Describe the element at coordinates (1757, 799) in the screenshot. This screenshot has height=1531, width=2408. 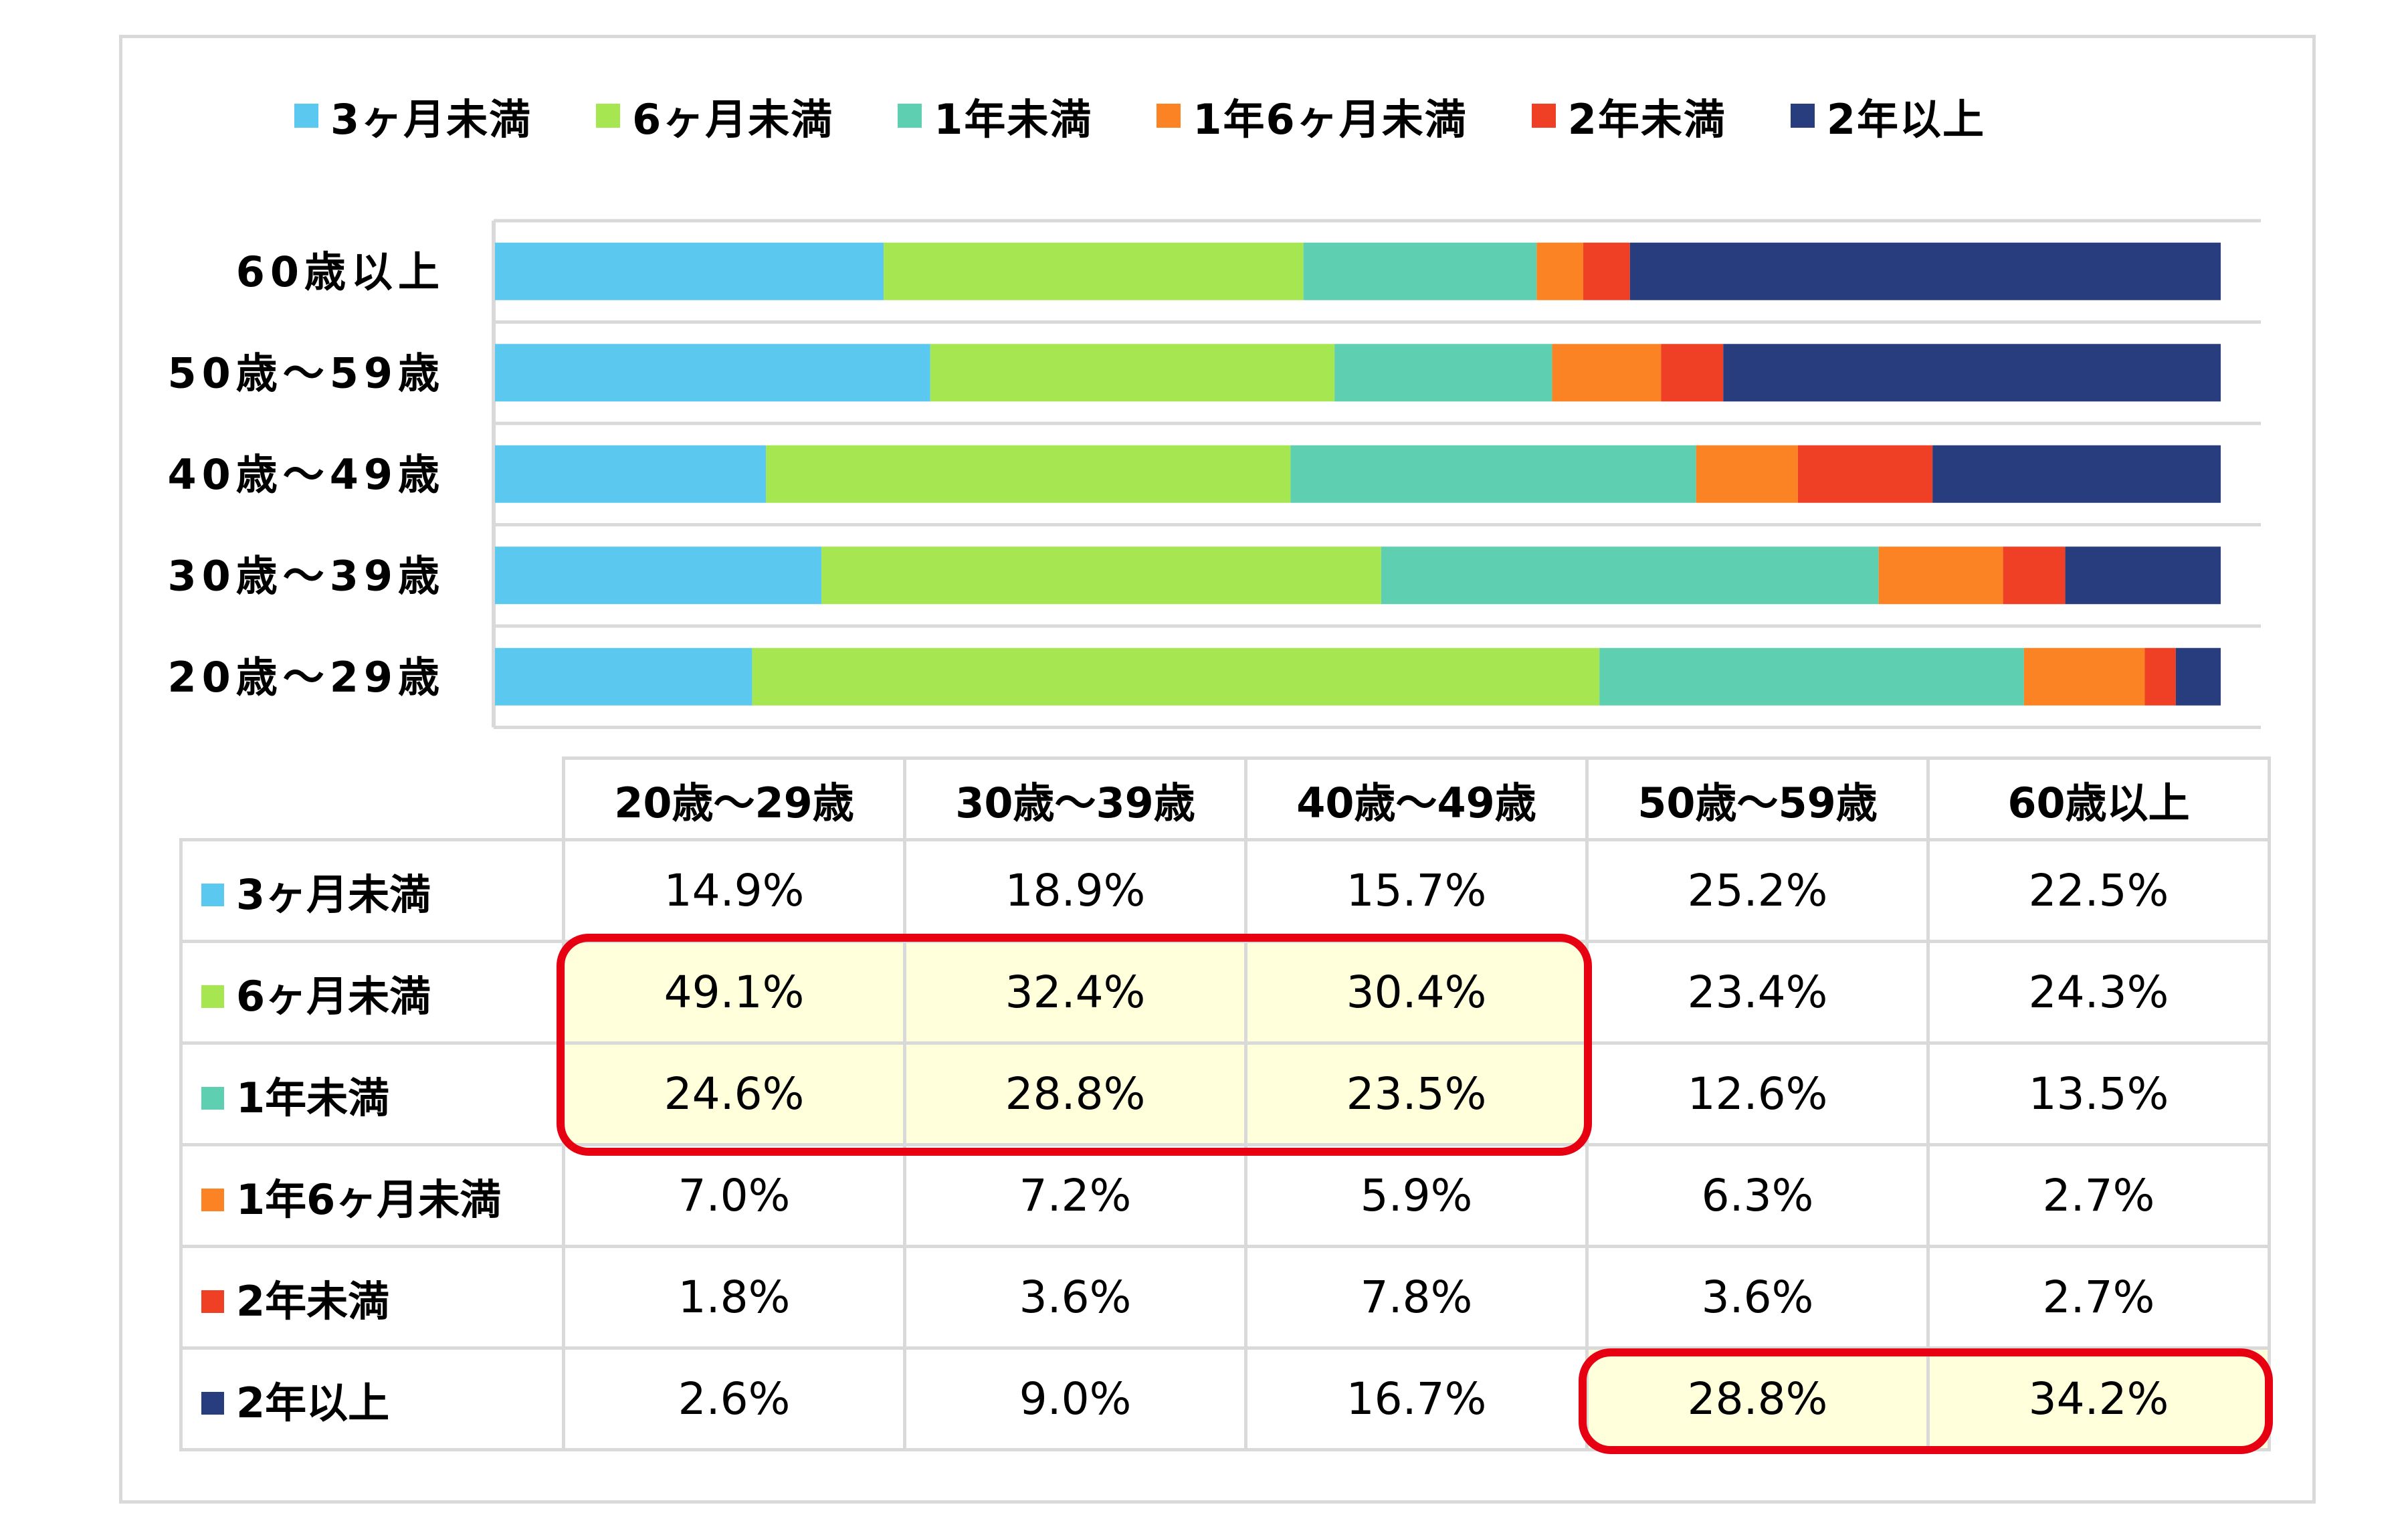
I see `column-header: 50歳～59歳` at that location.